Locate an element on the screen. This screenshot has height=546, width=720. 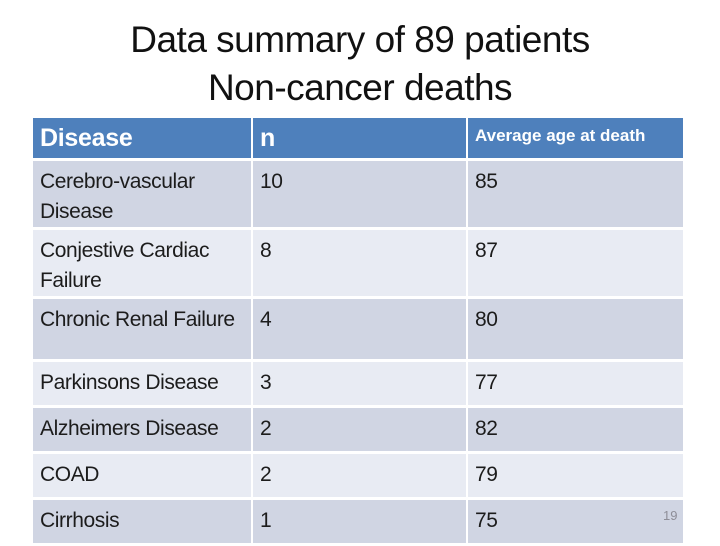
n-cell: 8 is located at coordinates (360, 264).